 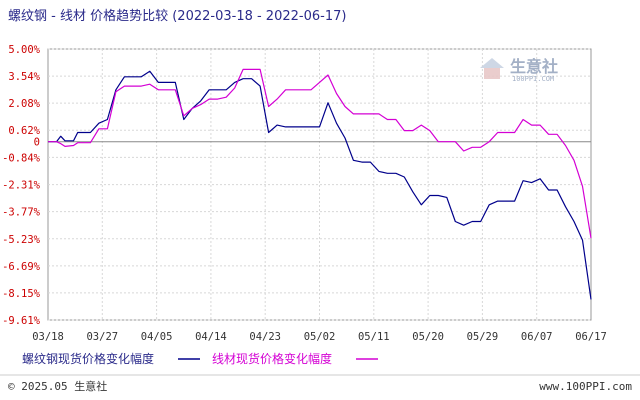 I want to click on y-tick-label: -9.61%, so click(x=21, y=321).